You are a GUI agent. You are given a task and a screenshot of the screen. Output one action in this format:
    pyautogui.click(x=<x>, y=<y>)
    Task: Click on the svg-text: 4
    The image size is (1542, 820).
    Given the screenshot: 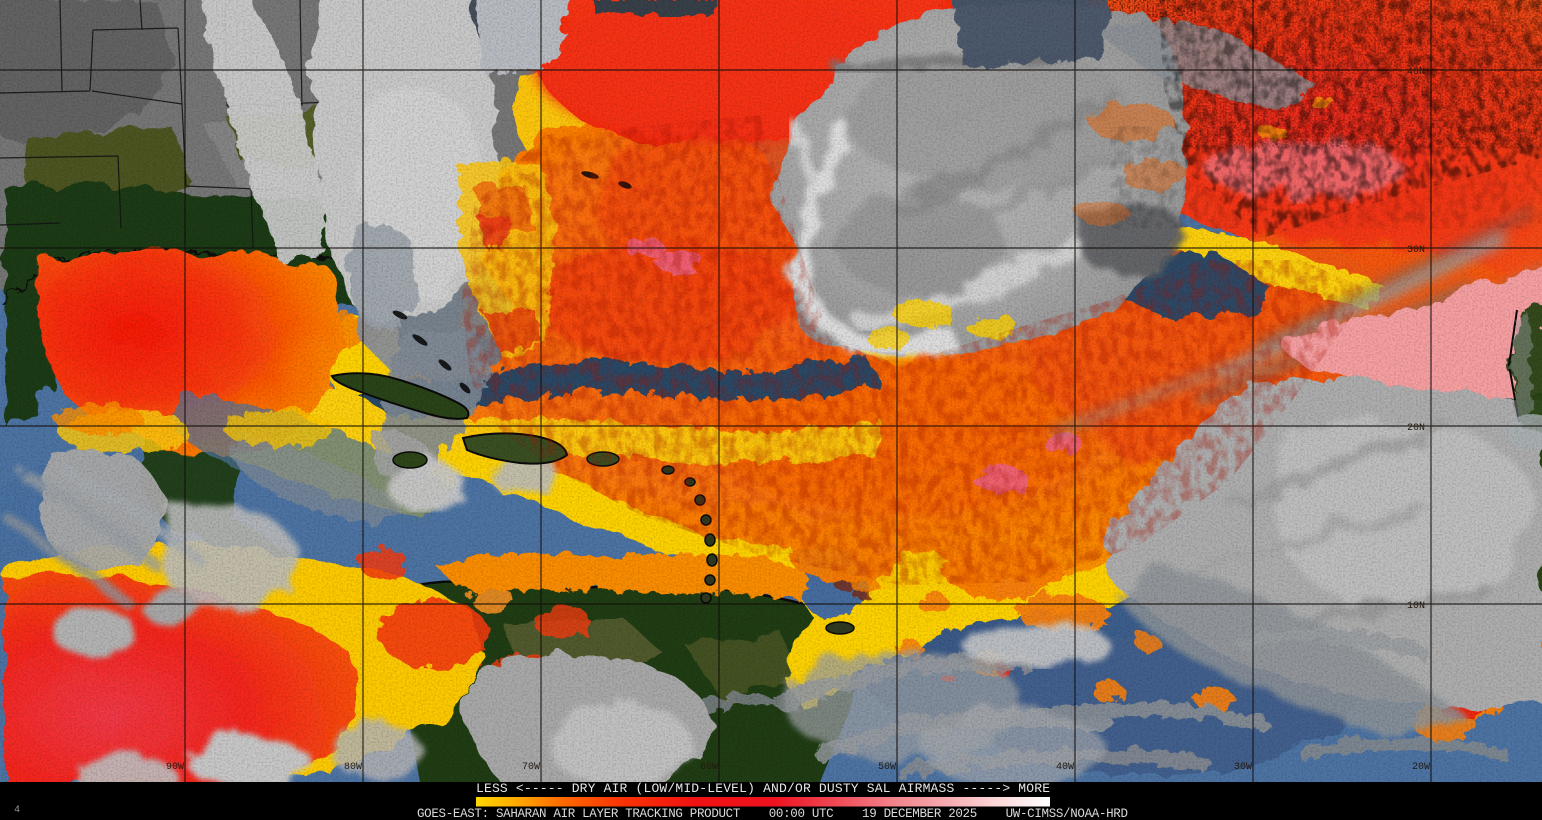 What is the action you would take?
    pyautogui.click(x=17, y=810)
    